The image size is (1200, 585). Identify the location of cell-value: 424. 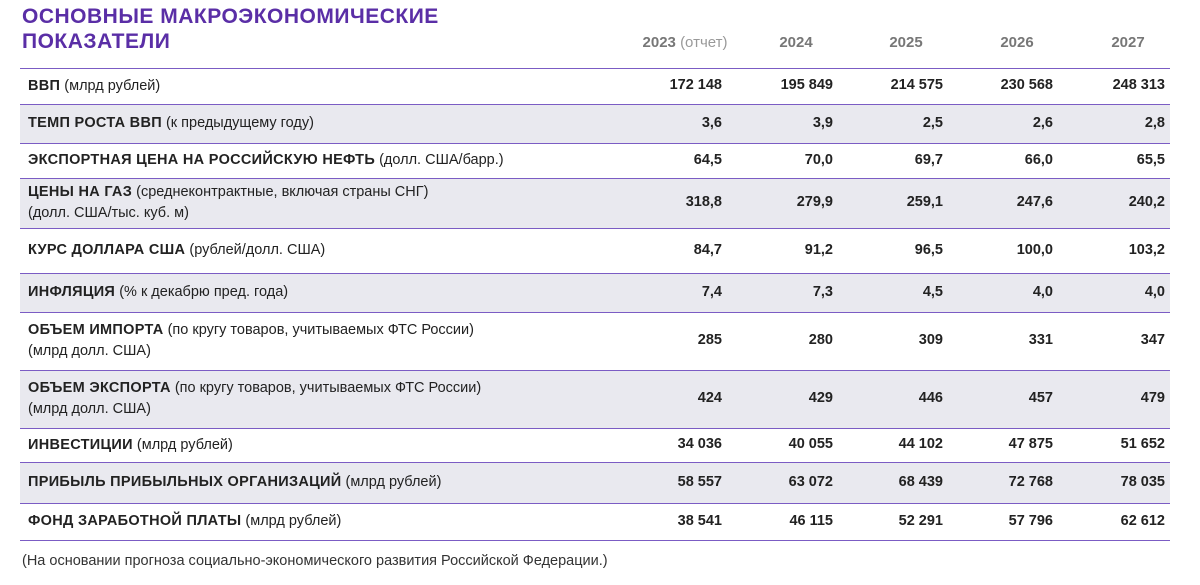
(709, 398).